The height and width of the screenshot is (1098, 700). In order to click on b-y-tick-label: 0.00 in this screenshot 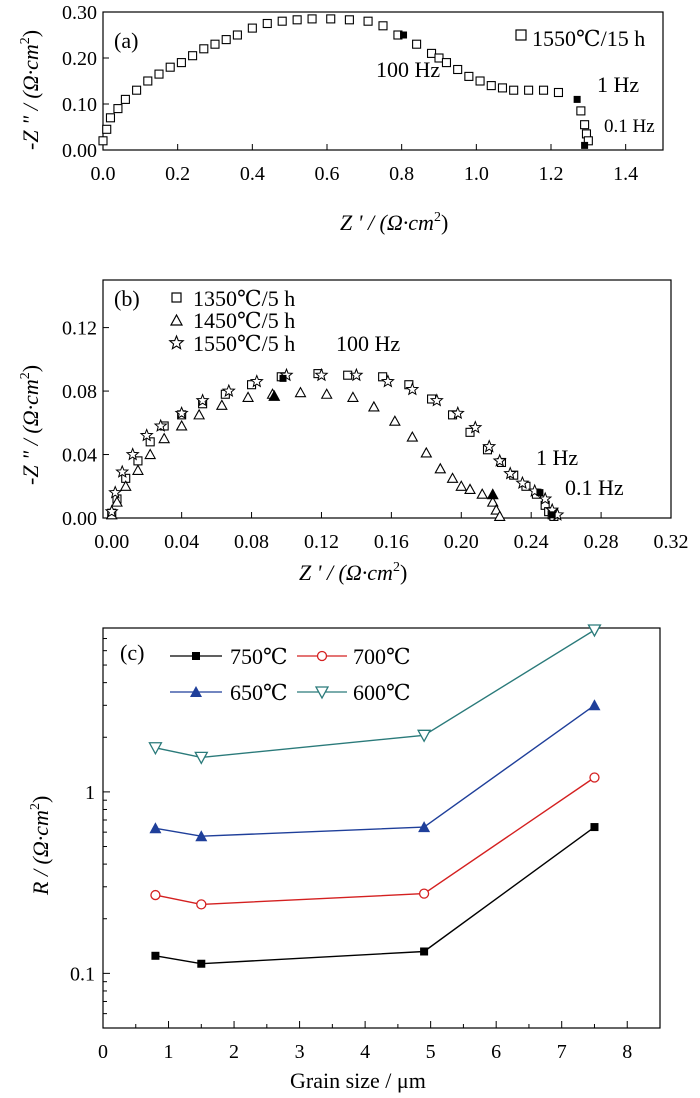, I will do `click(79, 519)`.